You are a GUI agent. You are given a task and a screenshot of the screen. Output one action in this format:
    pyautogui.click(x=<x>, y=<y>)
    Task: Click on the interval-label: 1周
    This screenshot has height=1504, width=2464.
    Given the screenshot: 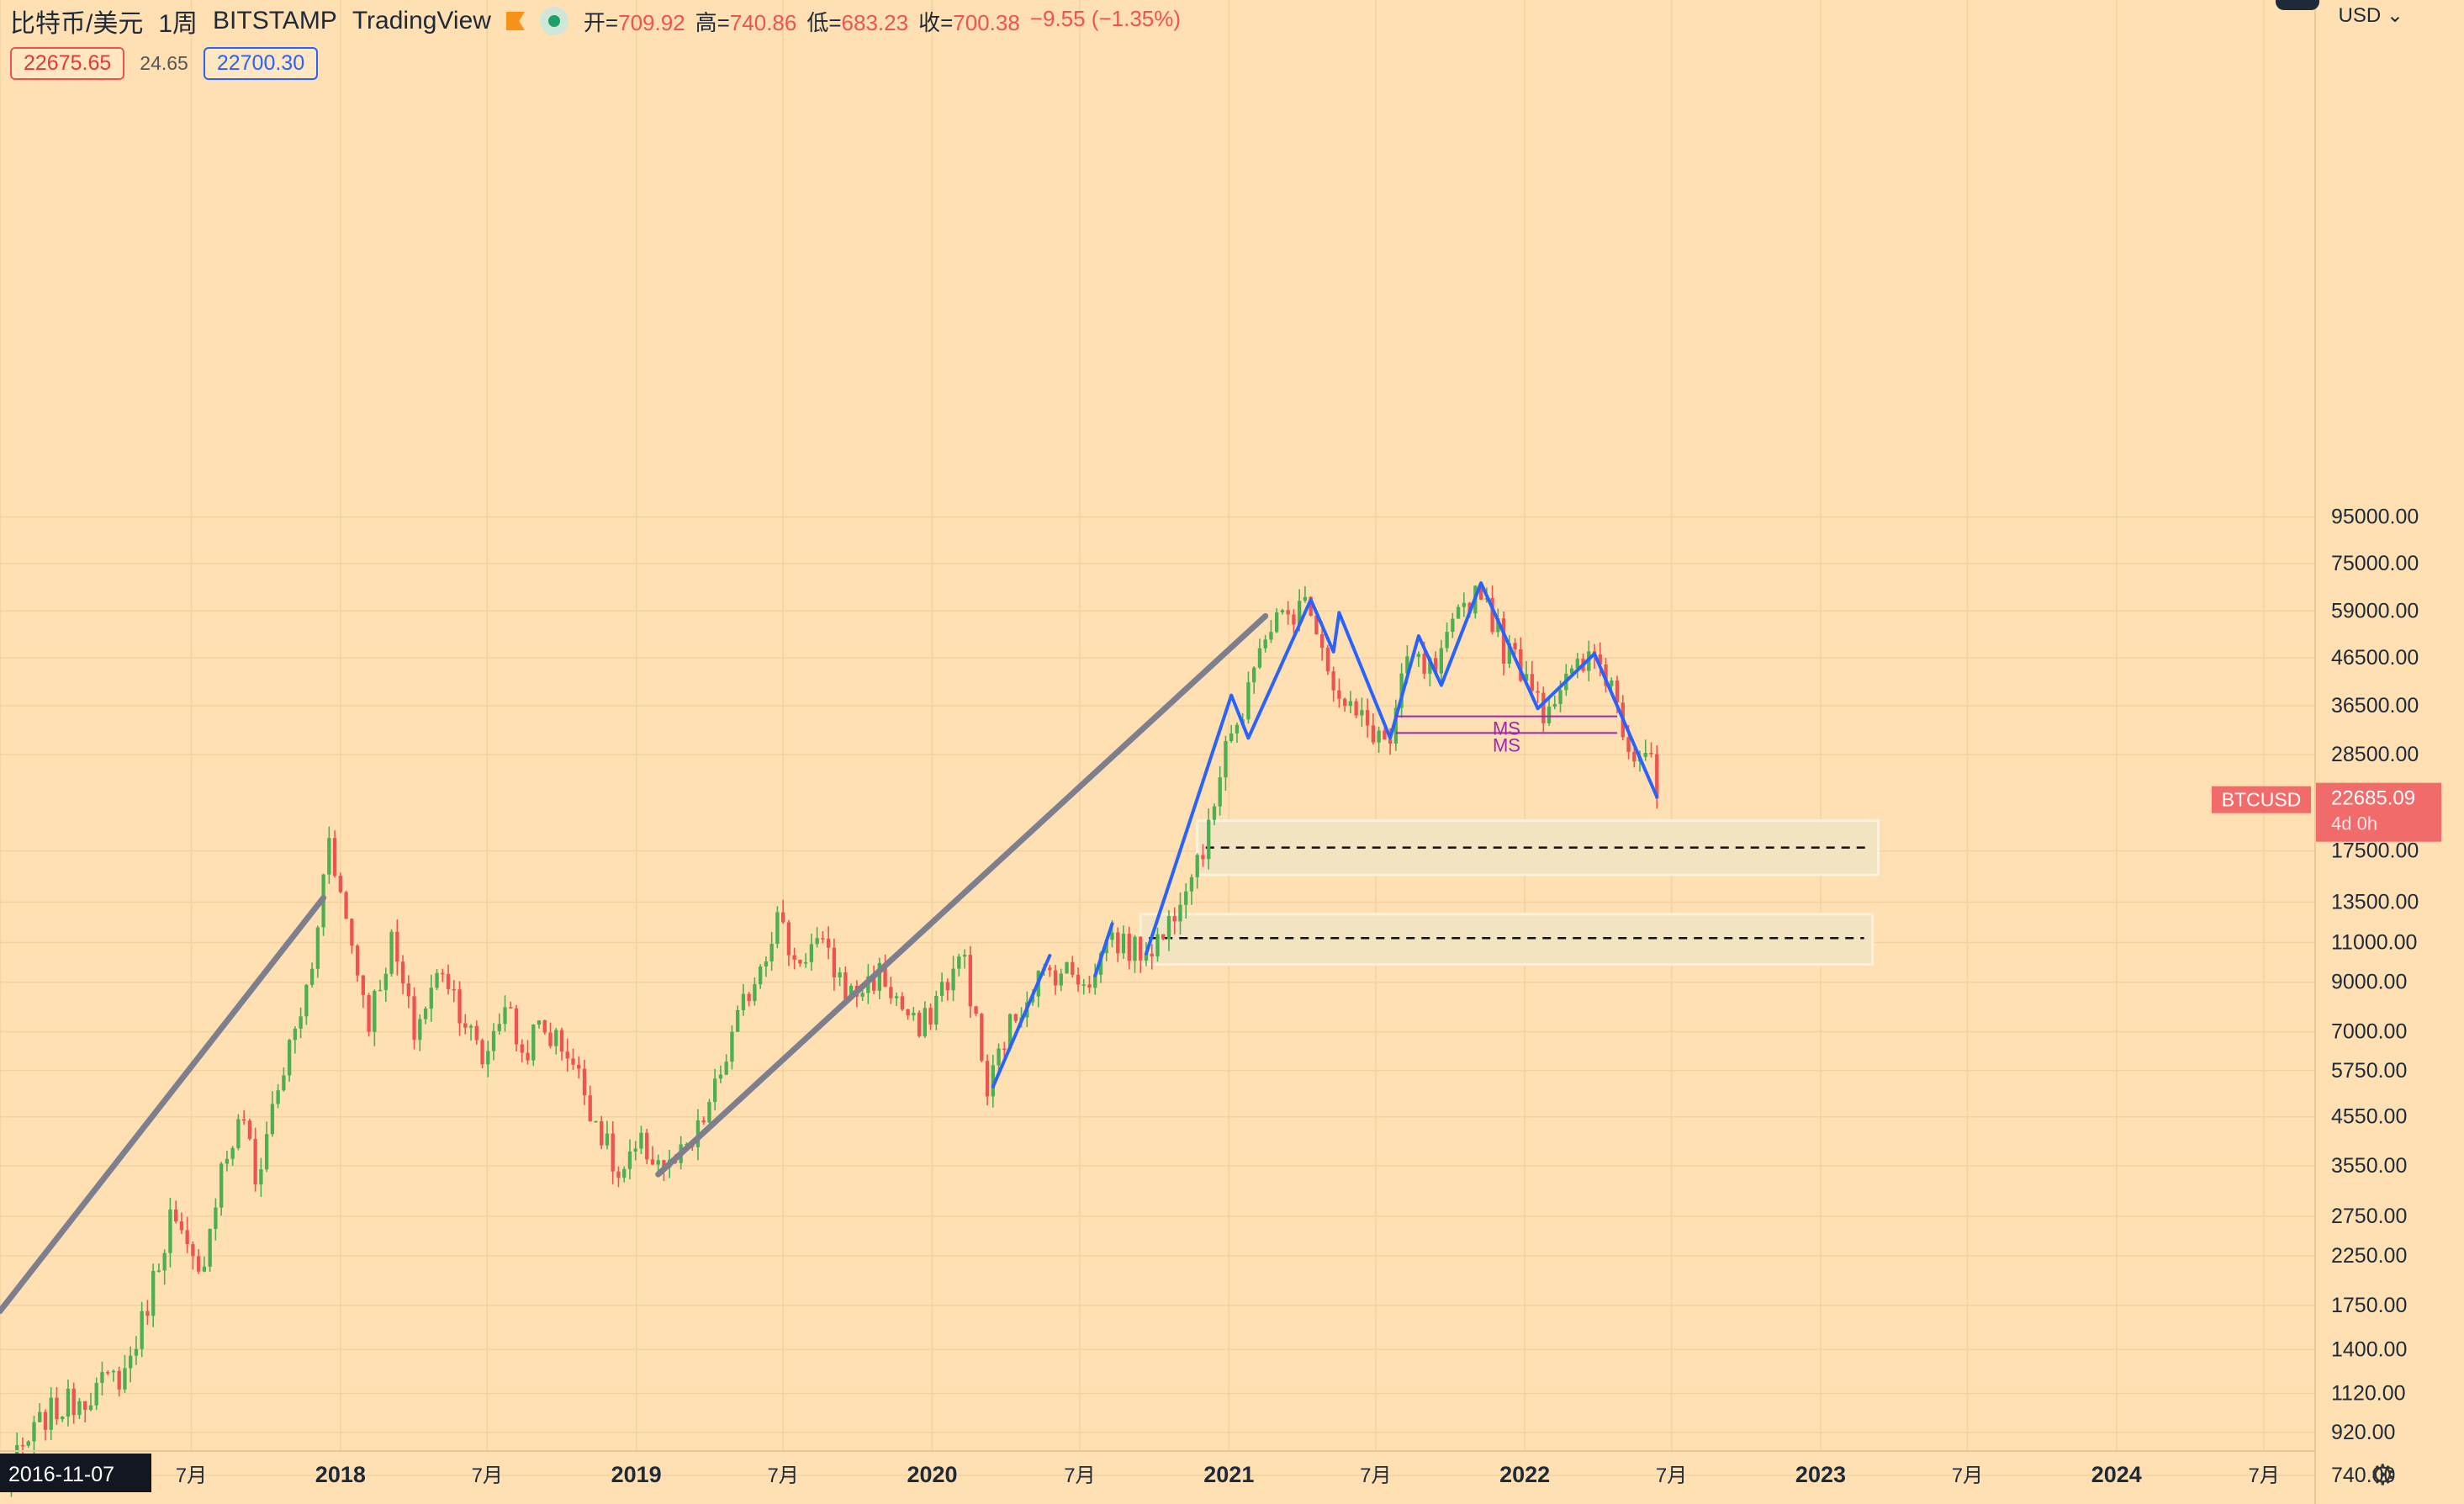 What is the action you would take?
    pyautogui.click(x=178, y=24)
    